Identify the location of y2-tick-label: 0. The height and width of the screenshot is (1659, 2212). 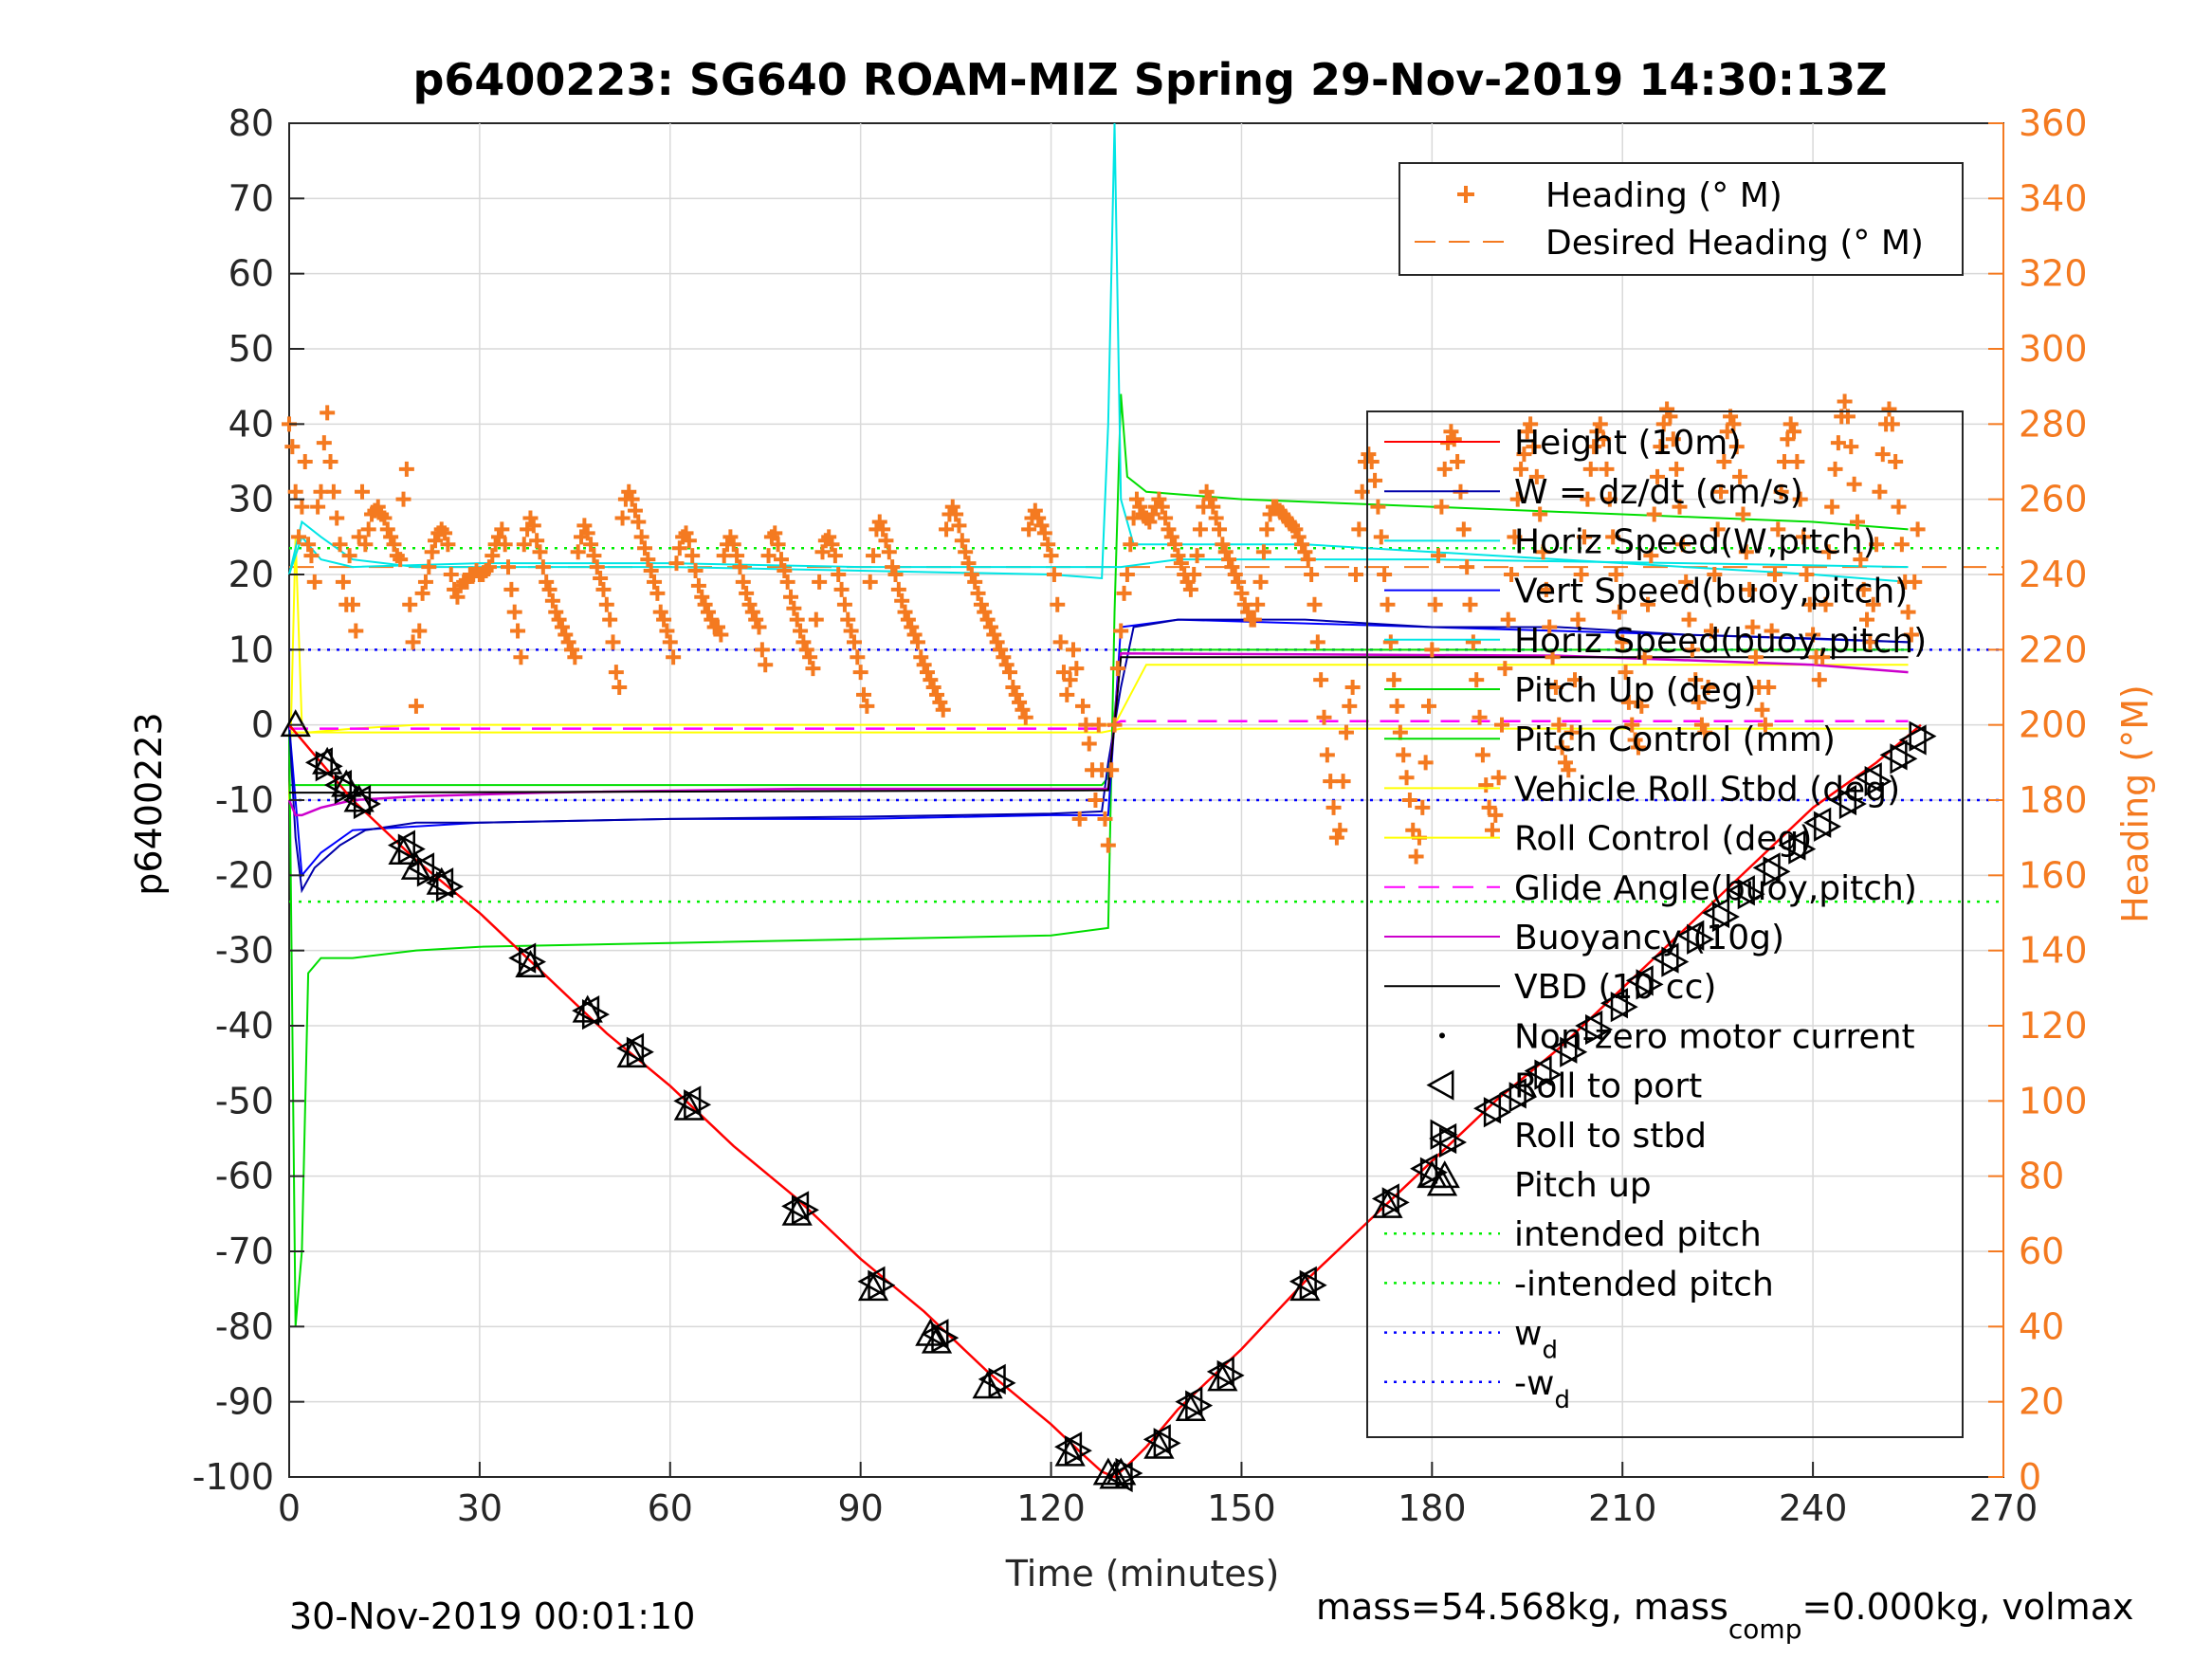
(2030, 1477).